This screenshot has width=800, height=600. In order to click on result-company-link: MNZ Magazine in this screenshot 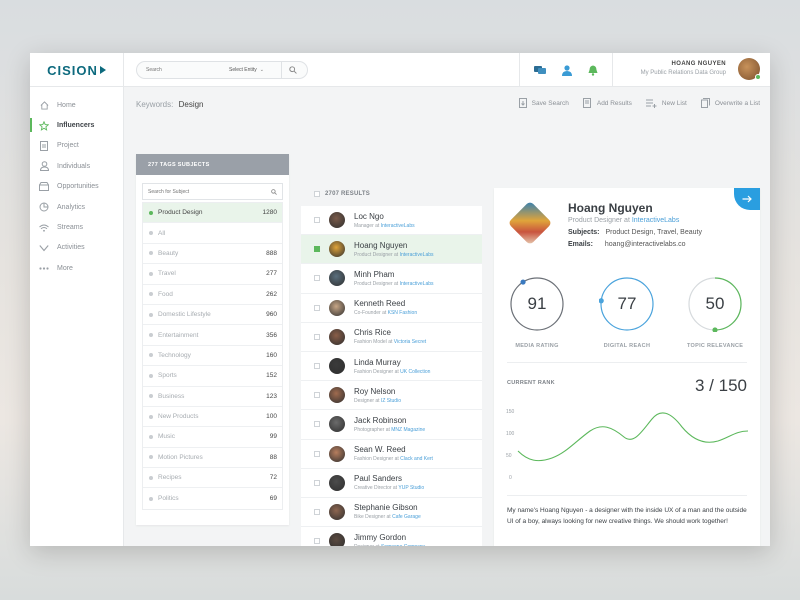, I will do `click(408, 429)`.